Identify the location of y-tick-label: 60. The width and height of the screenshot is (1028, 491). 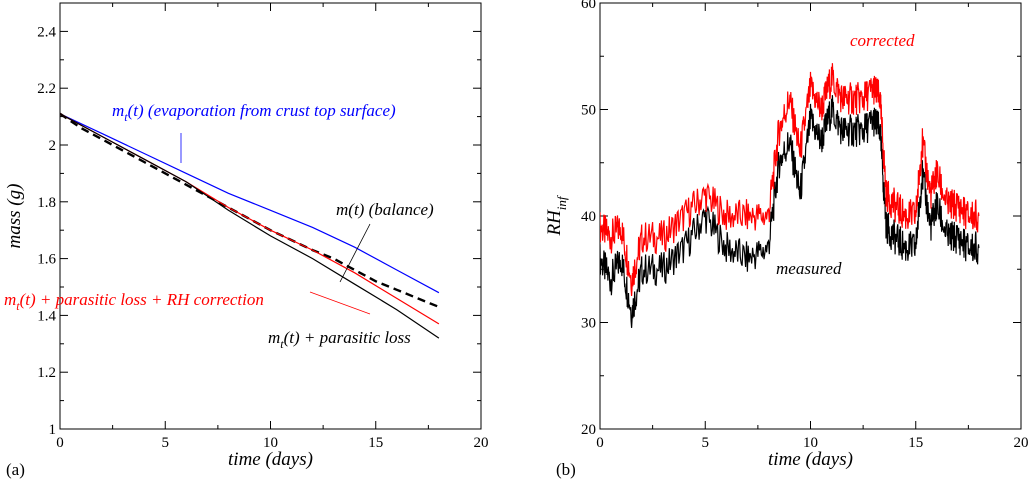
(588, 6).